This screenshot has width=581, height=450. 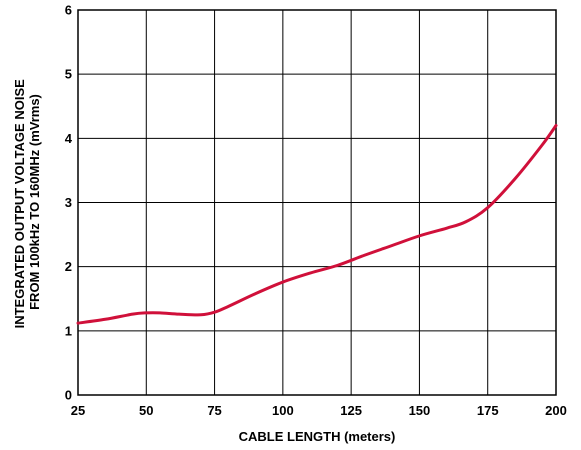 I want to click on x-tick-label: 50, so click(x=146, y=410).